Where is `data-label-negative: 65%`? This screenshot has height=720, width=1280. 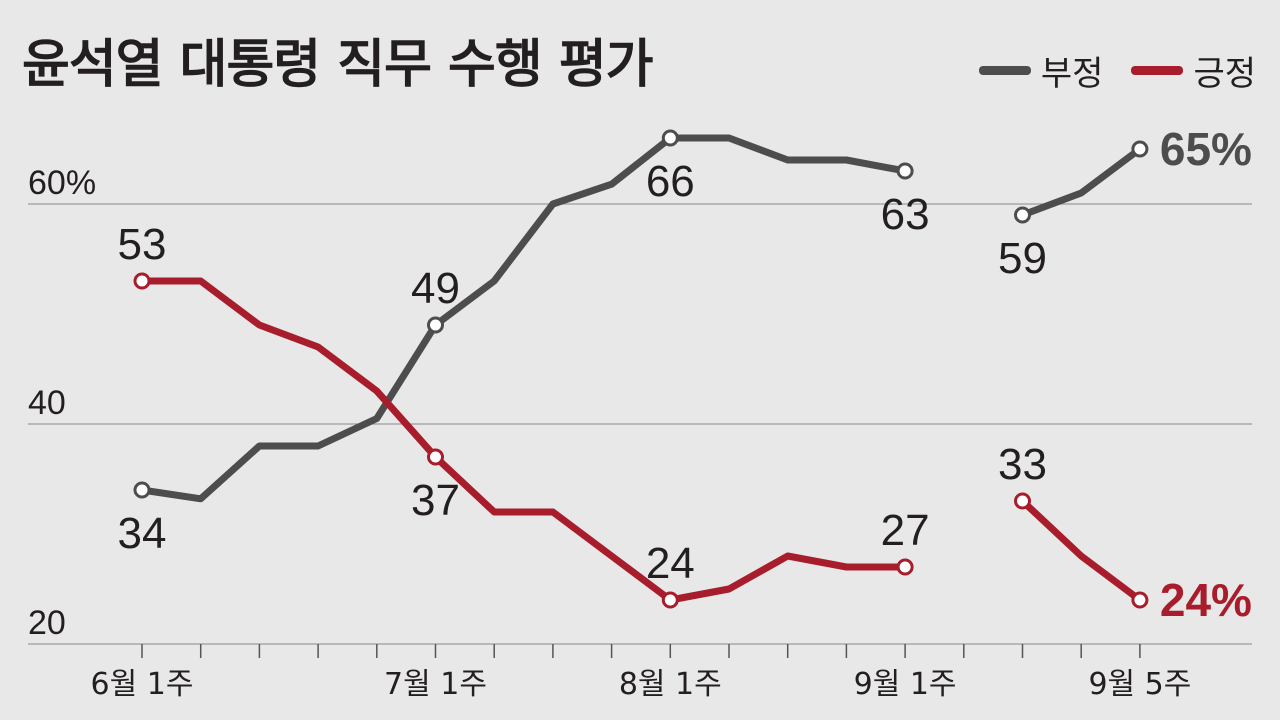
data-label-negative: 65% is located at coordinates (1206, 149).